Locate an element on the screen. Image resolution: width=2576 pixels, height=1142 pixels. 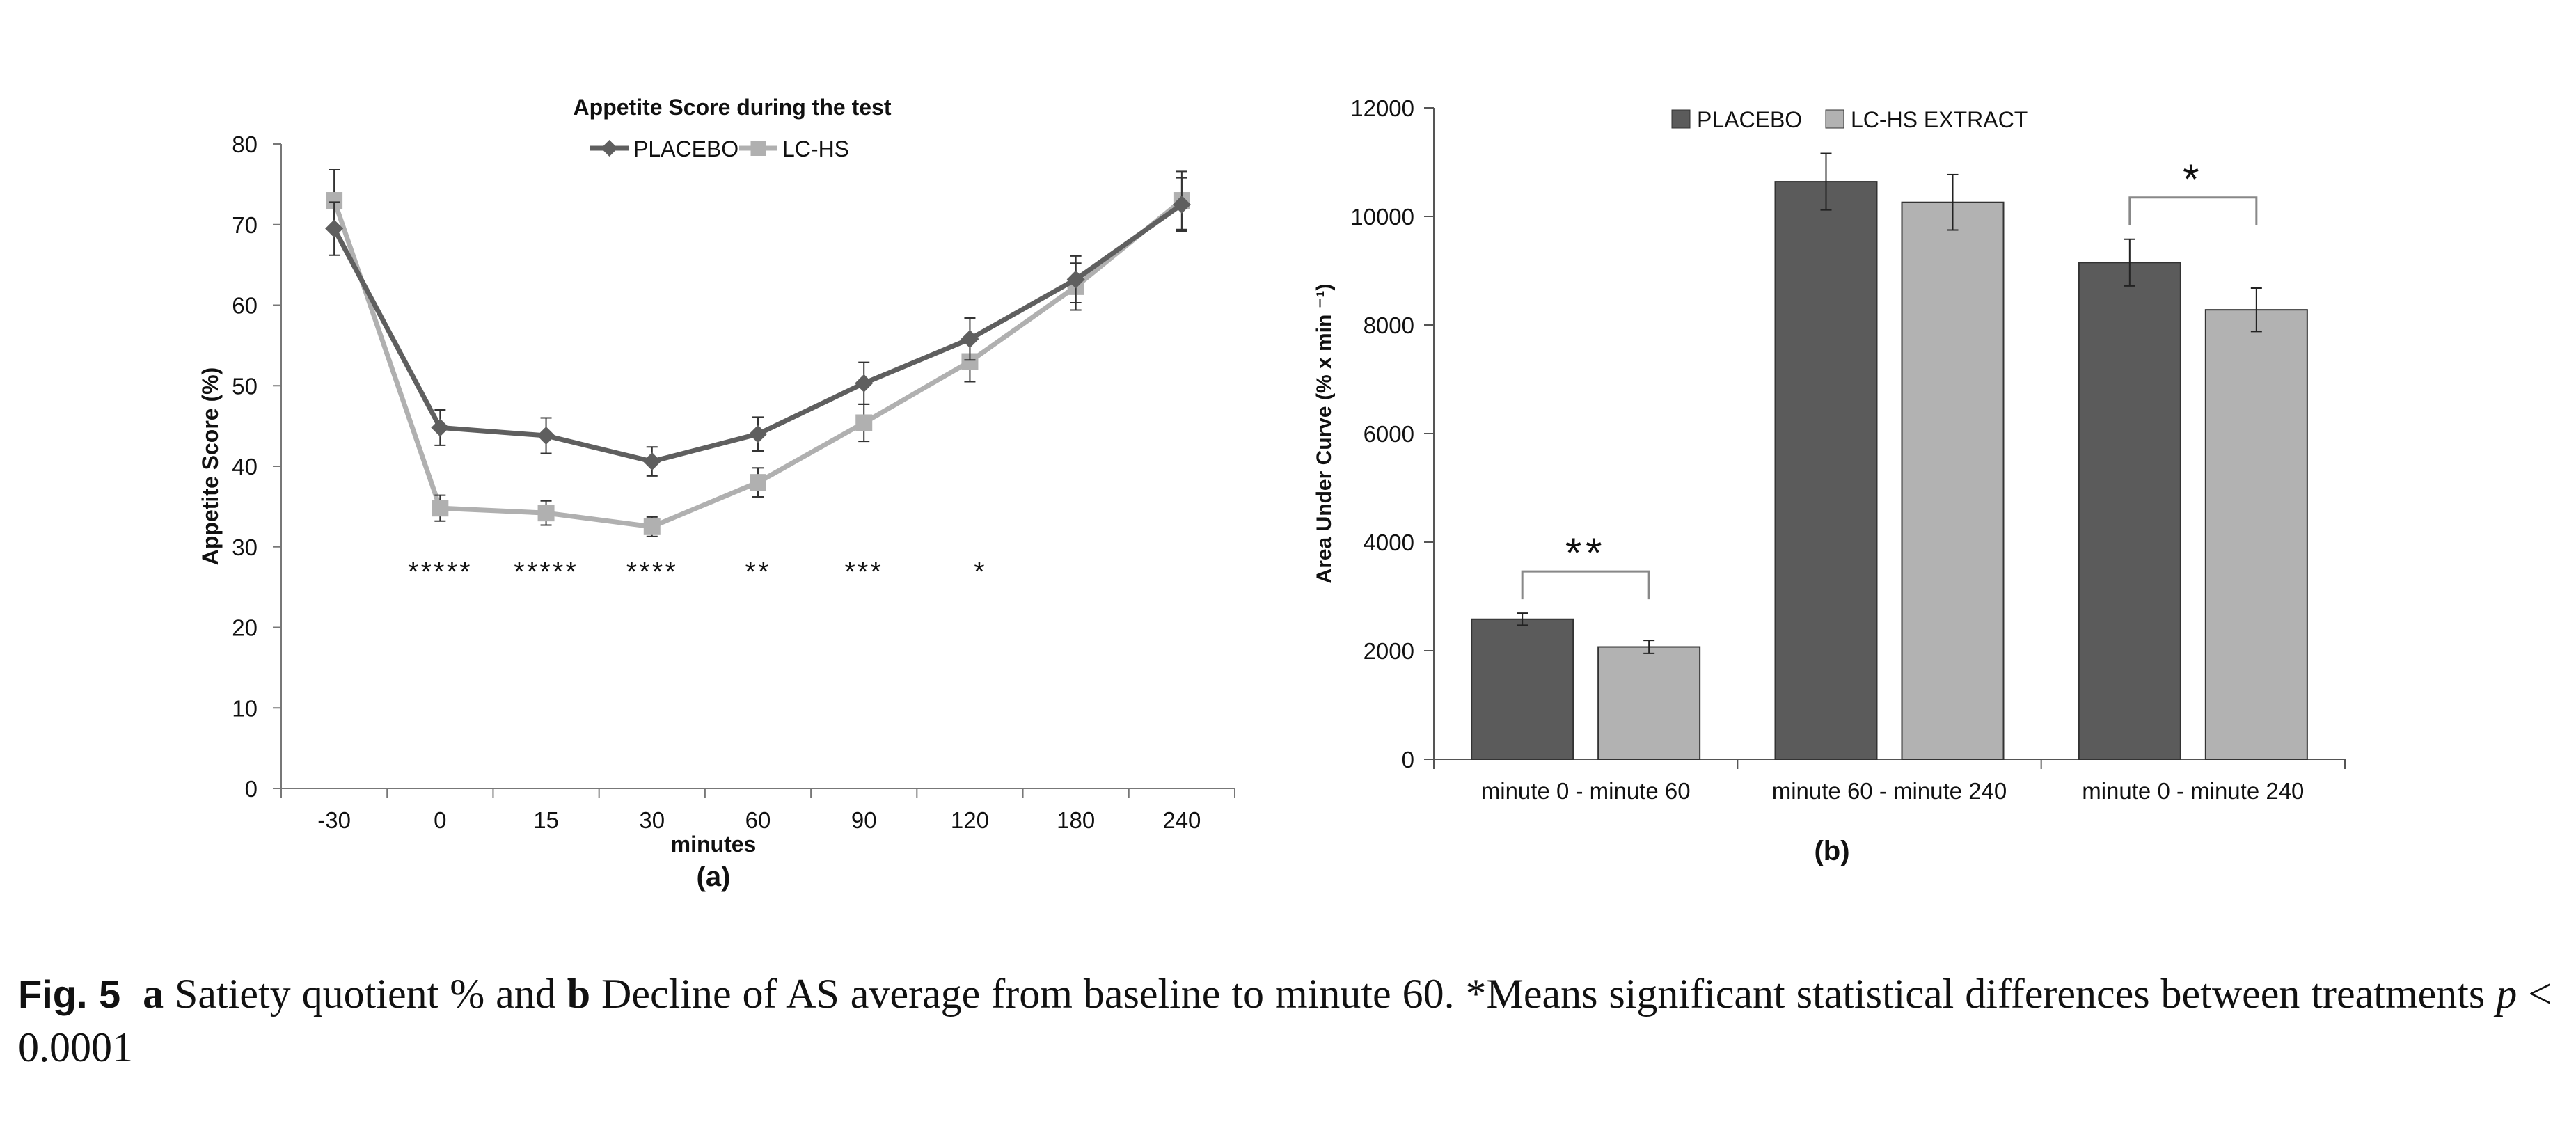
y-tick-label: 20 is located at coordinates (245, 628).